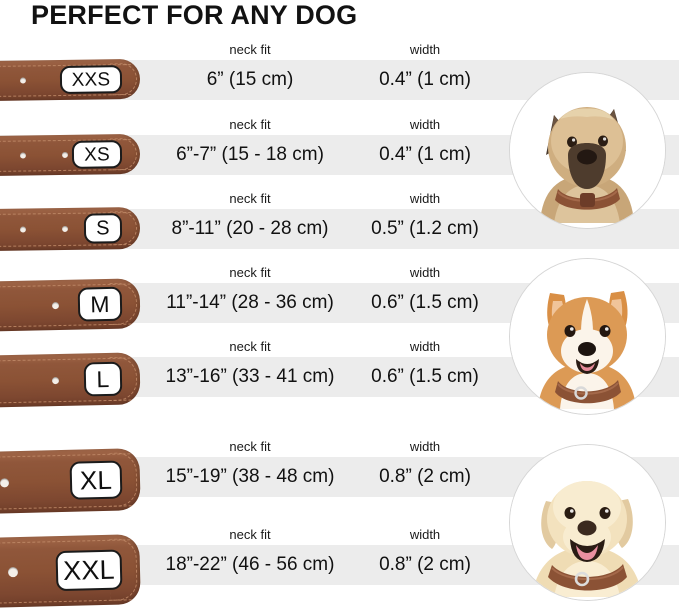 This screenshot has height=611, width=679. What do you see at coordinates (250, 228) in the screenshot?
I see `neck-fit-value: 8”-11” (20 - 28 cm)` at bounding box center [250, 228].